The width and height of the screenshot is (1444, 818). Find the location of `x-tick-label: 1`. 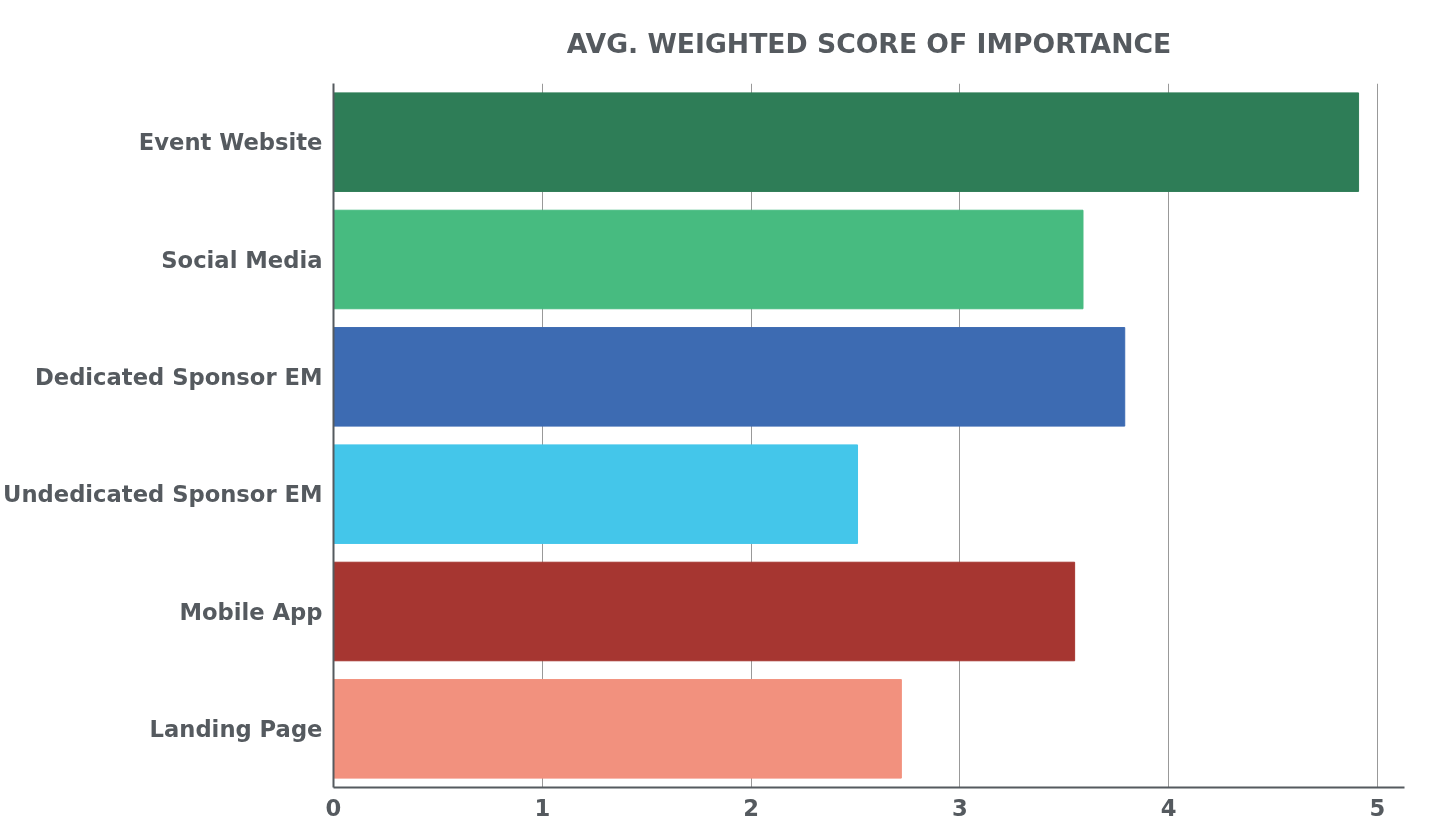

x-tick-label: 1 is located at coordinates (542, 806).